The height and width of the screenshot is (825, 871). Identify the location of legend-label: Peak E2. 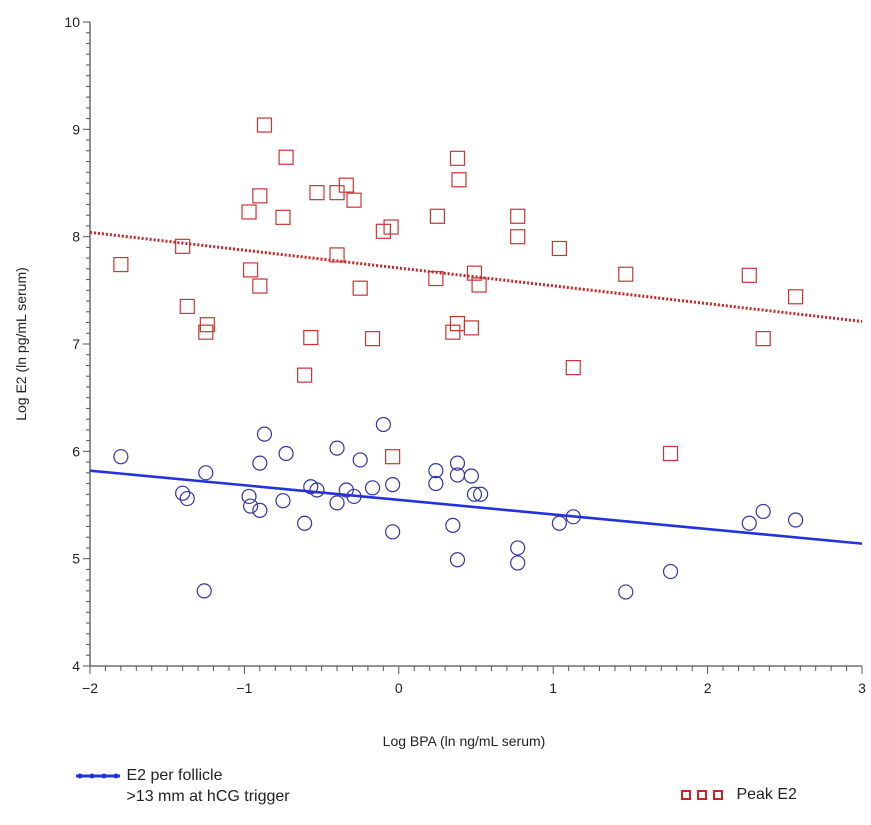
(766, 794).